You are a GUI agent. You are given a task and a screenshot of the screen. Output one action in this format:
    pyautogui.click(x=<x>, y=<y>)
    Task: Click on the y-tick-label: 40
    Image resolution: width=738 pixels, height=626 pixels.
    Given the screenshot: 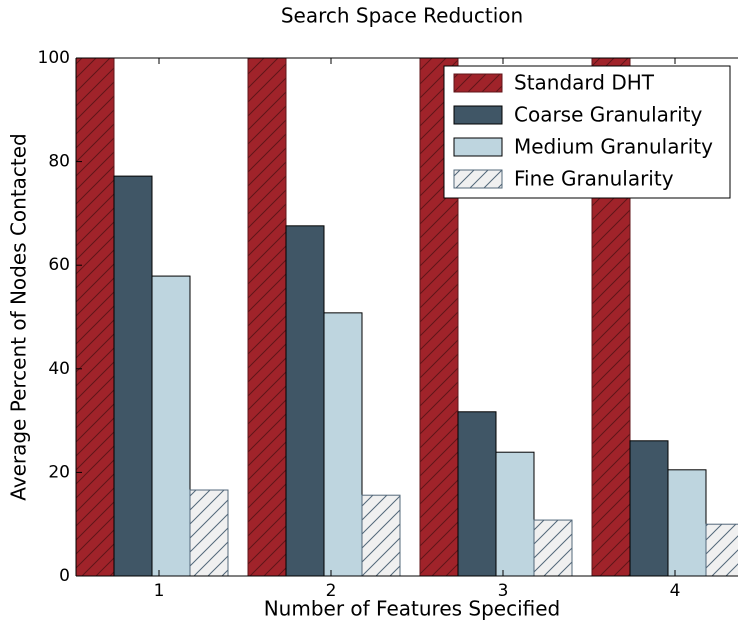 What is the action you would take?
    pyautogui.click(x=59, y=369)
    